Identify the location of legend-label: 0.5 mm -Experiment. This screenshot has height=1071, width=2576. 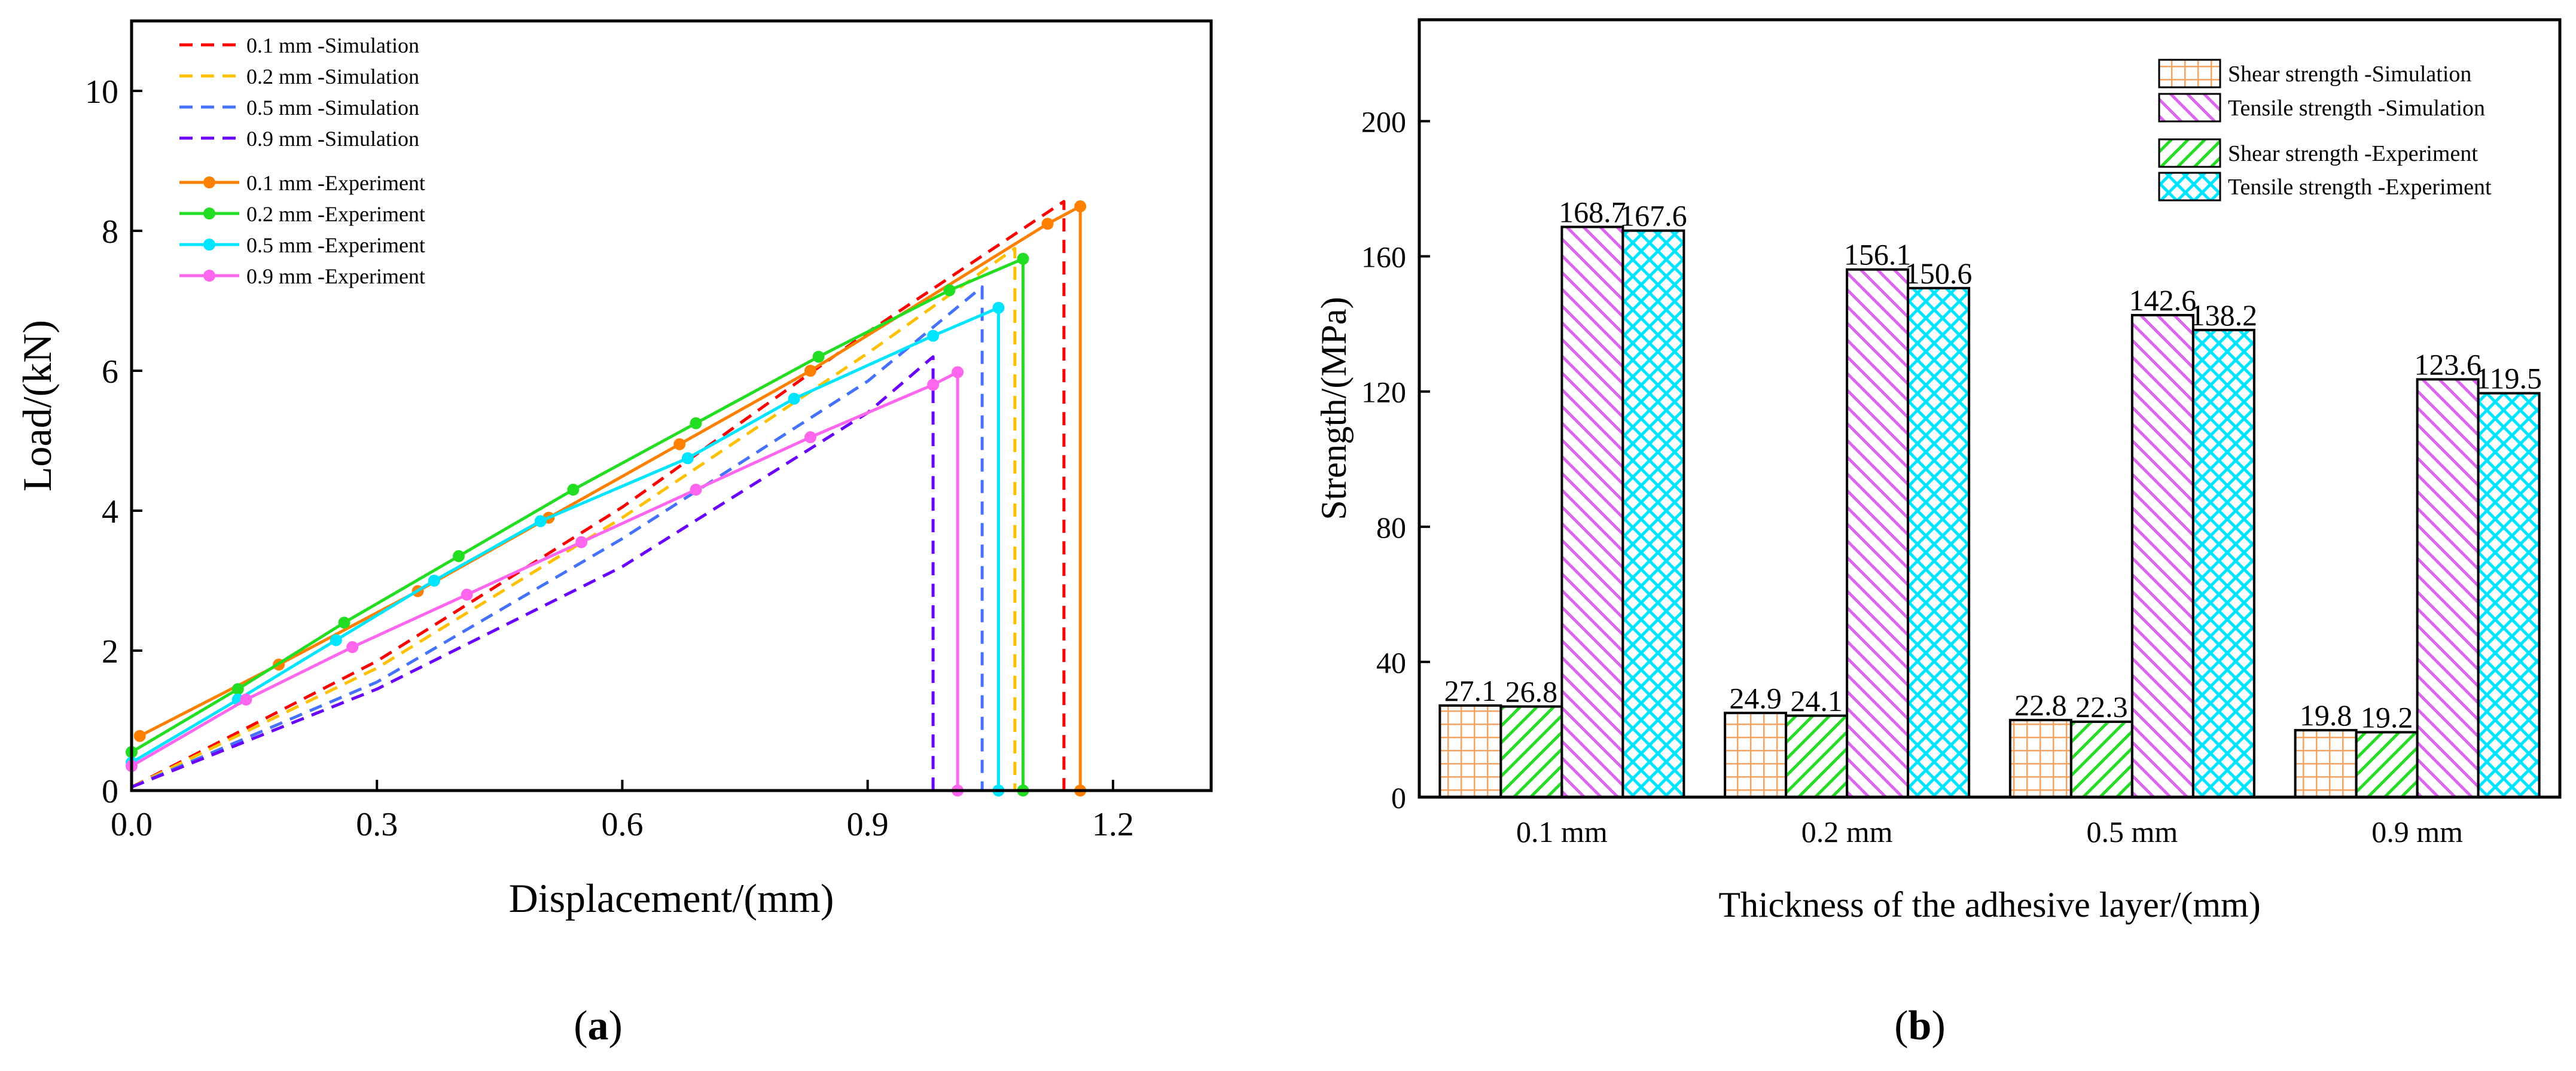
(335, 245).